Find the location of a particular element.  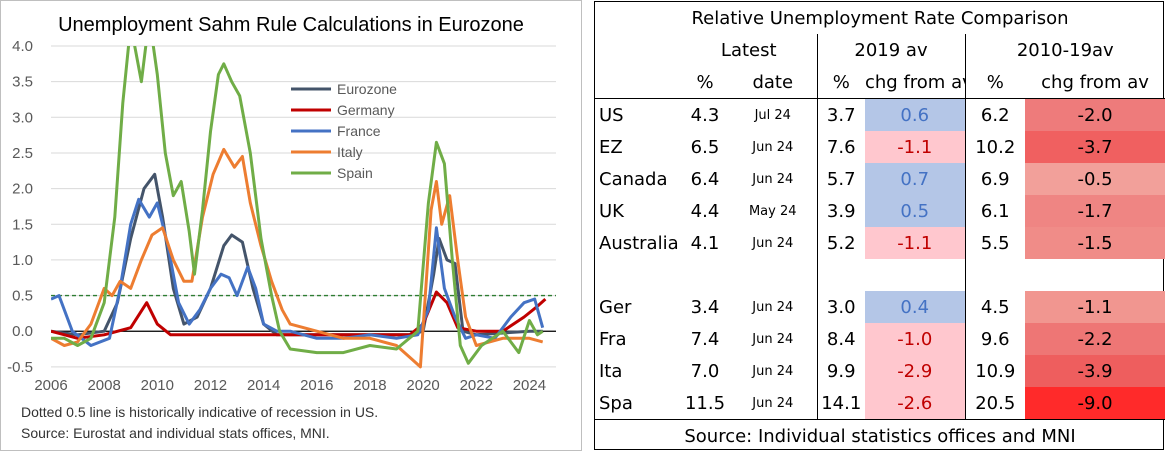

av2019-cell: 5.2 is located at coordinates (841, 243).